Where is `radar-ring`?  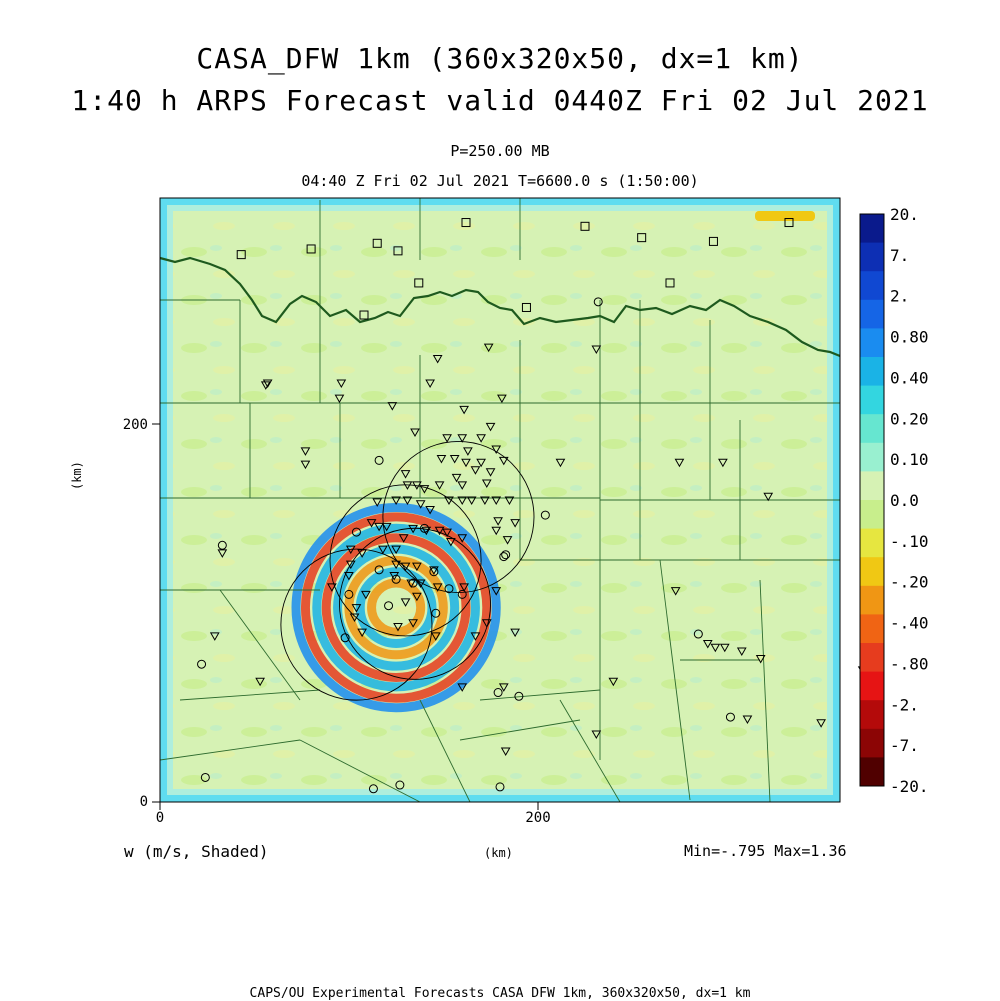
radar-ring is located at coordinates (356, 624).